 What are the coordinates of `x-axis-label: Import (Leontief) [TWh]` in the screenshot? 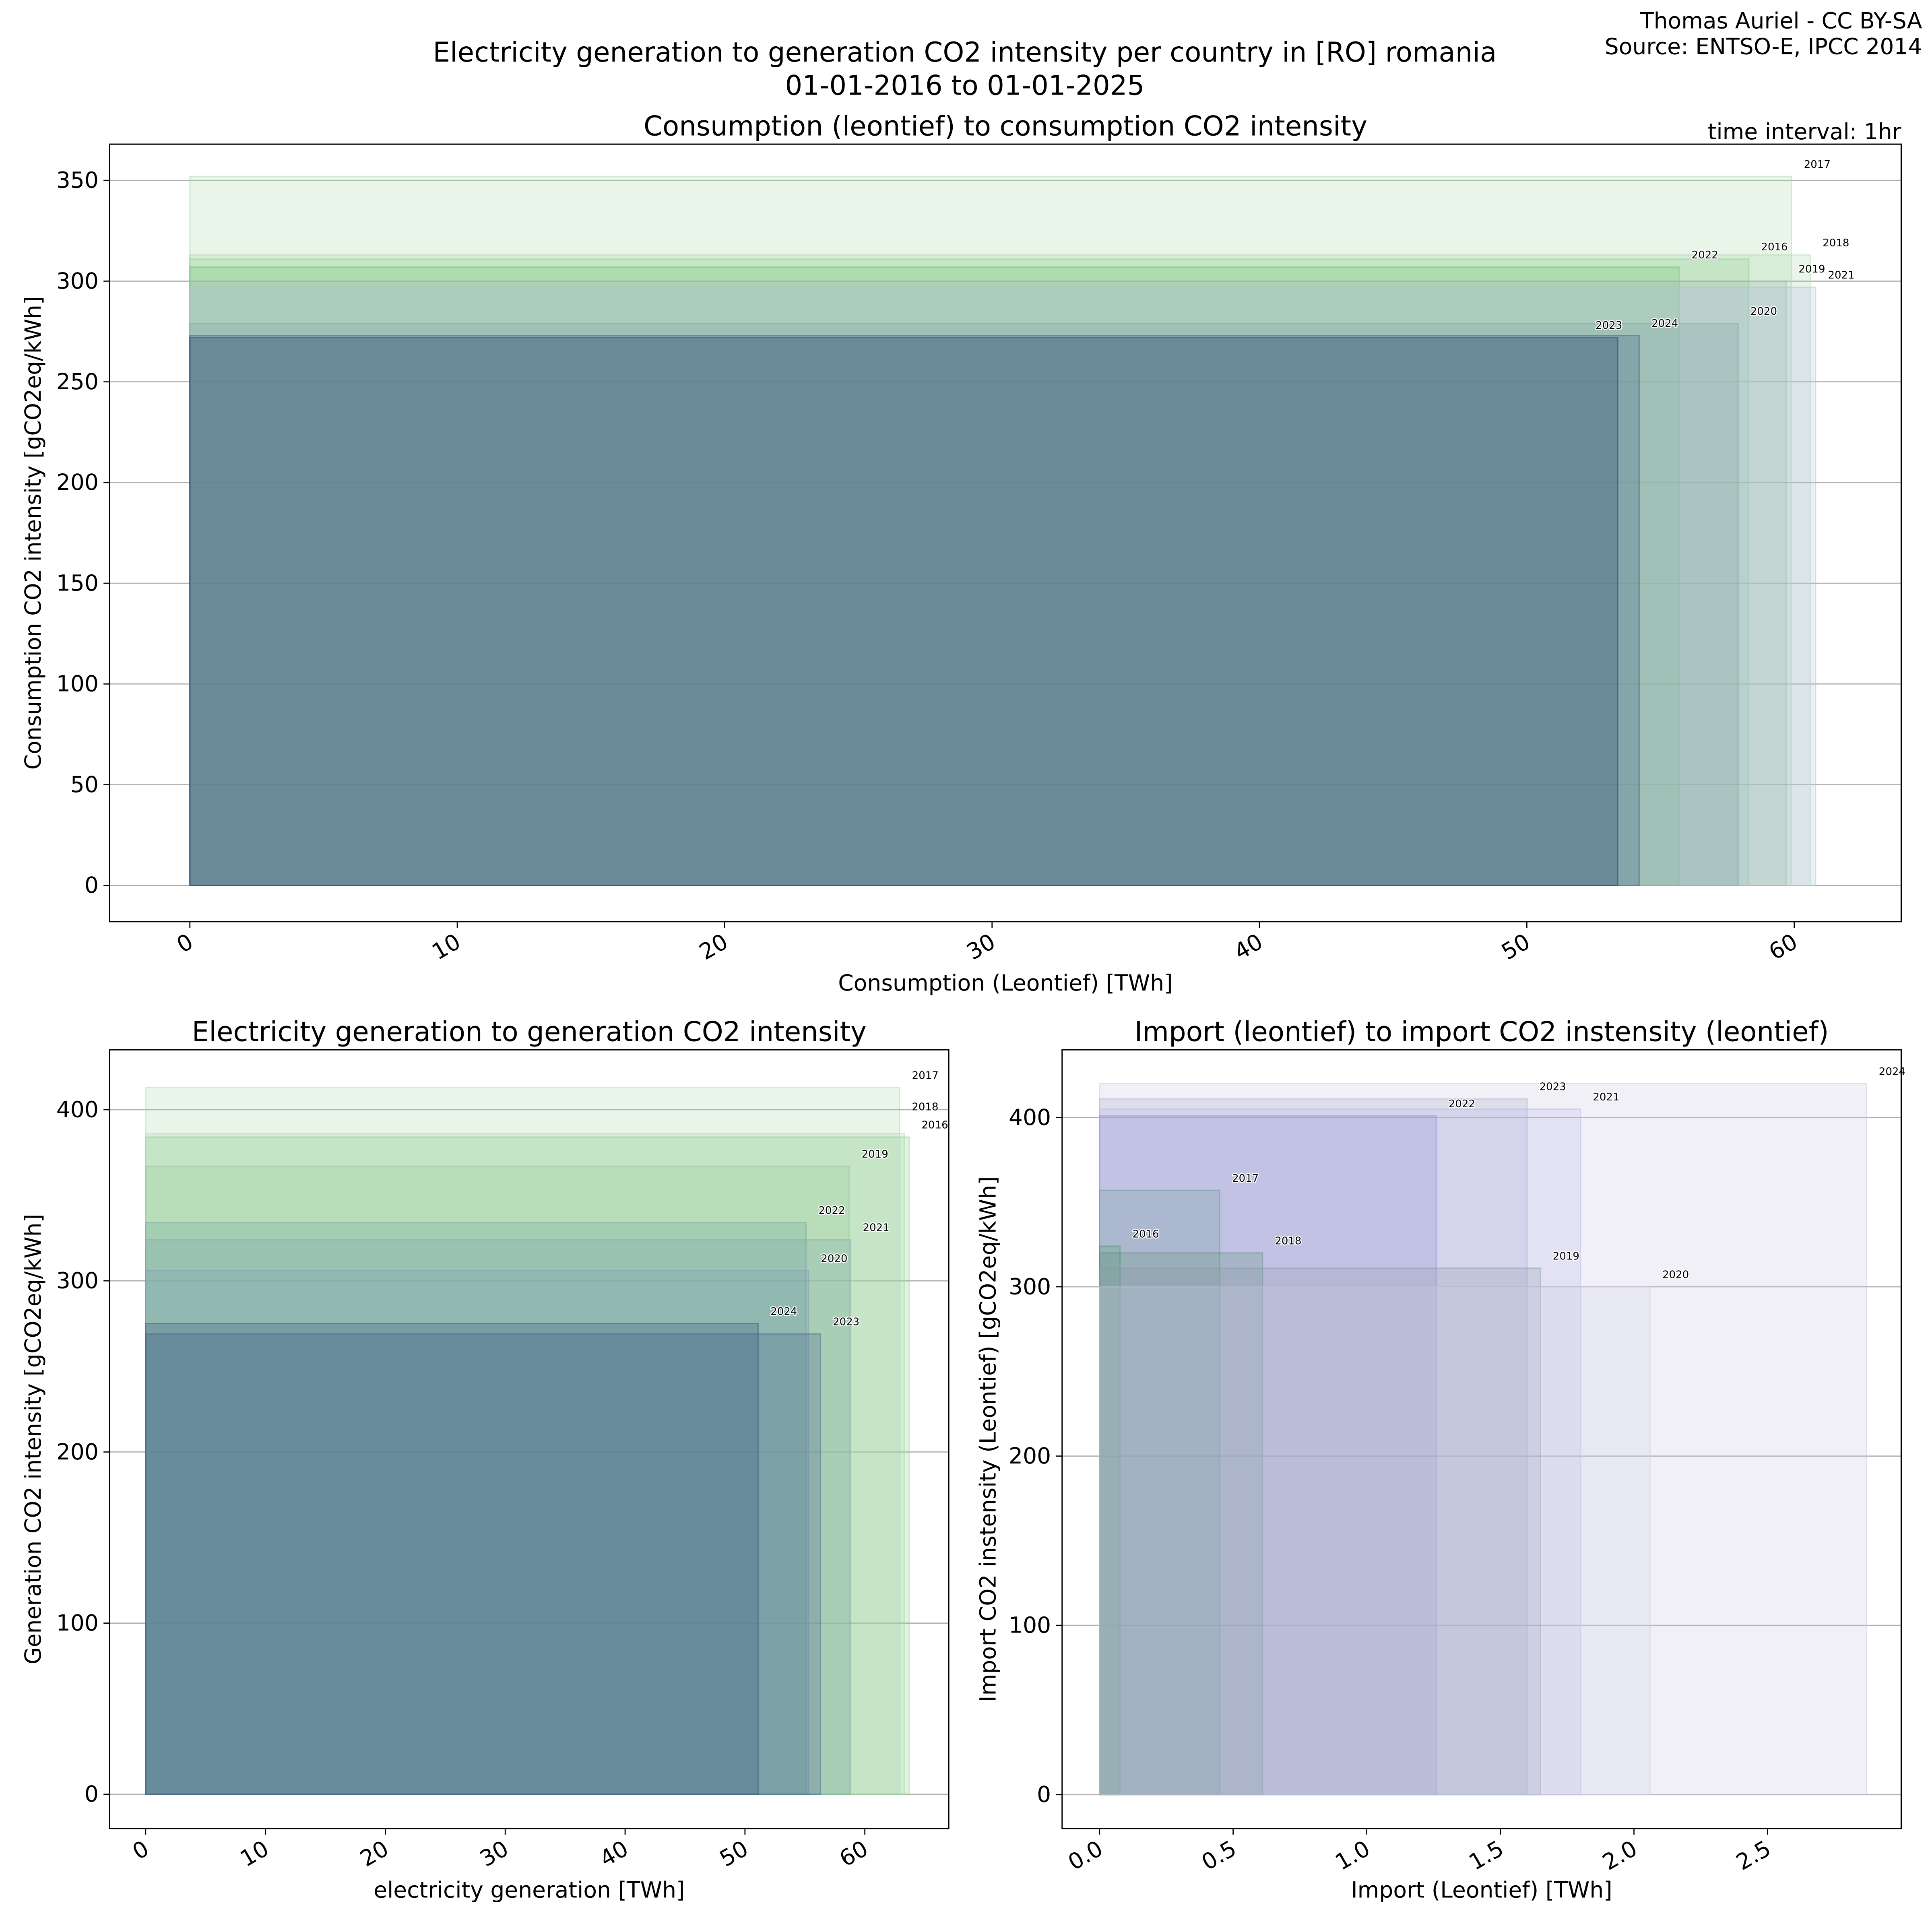 It's located at (1481, 1890).